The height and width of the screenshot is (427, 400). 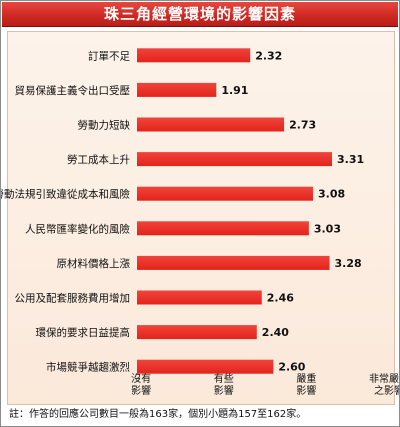 I want to click on footnote: 註：作答的回應公司數目一般為163家，個別小題為157至162家。, so click(x=158, y=414).